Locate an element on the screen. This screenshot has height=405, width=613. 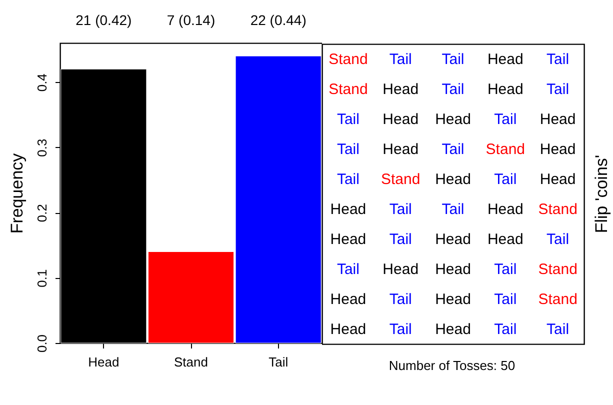
text: Flip 'coins' is located at coordinates (601, 194).